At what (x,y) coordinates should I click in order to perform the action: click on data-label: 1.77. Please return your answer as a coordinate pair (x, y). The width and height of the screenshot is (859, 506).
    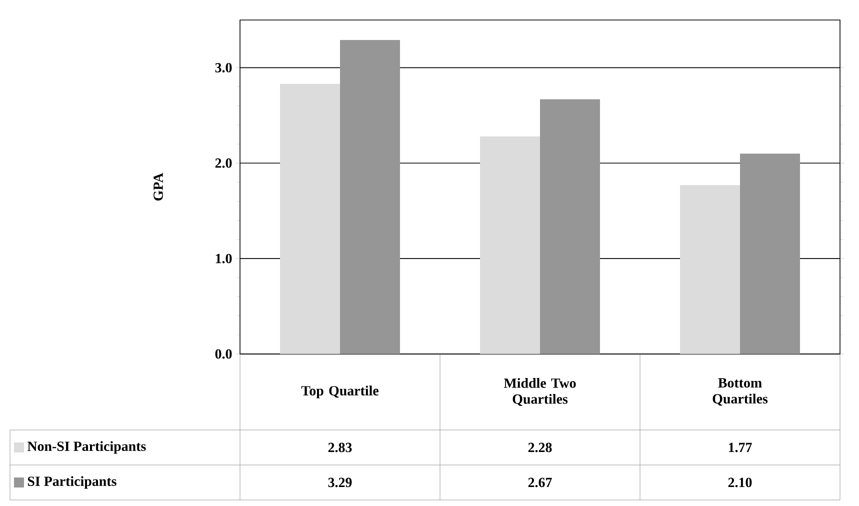
    Looking at the image, I should click on (740, 447).